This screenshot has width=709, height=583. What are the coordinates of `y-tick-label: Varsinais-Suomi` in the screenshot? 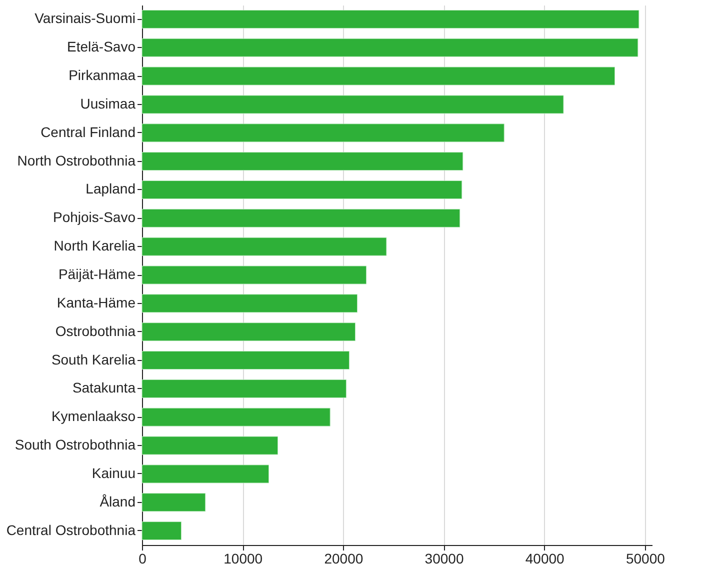 It's located at (85, 18).